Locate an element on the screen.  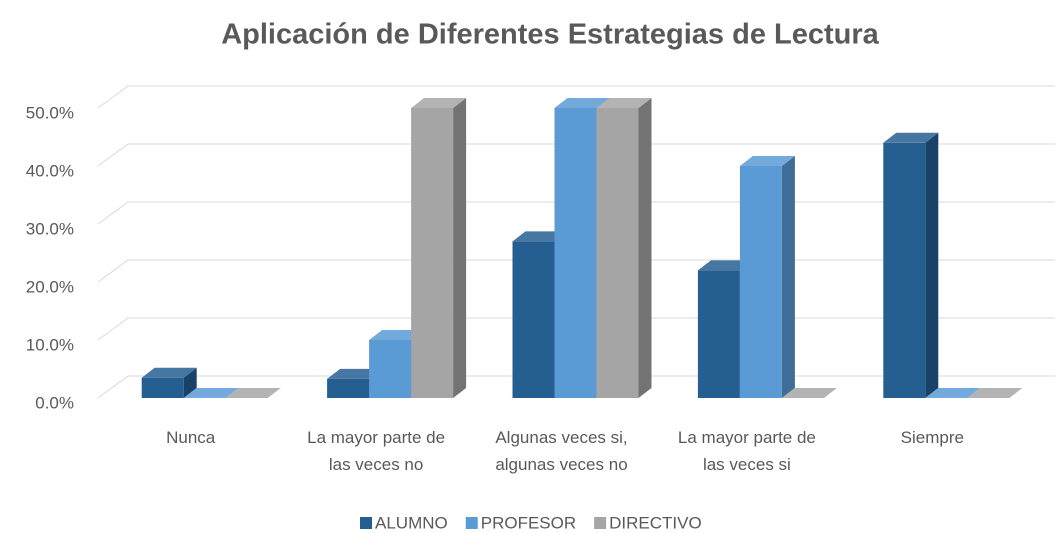
x-tick-label-box: Siempre is located at coordinates (932, 437).